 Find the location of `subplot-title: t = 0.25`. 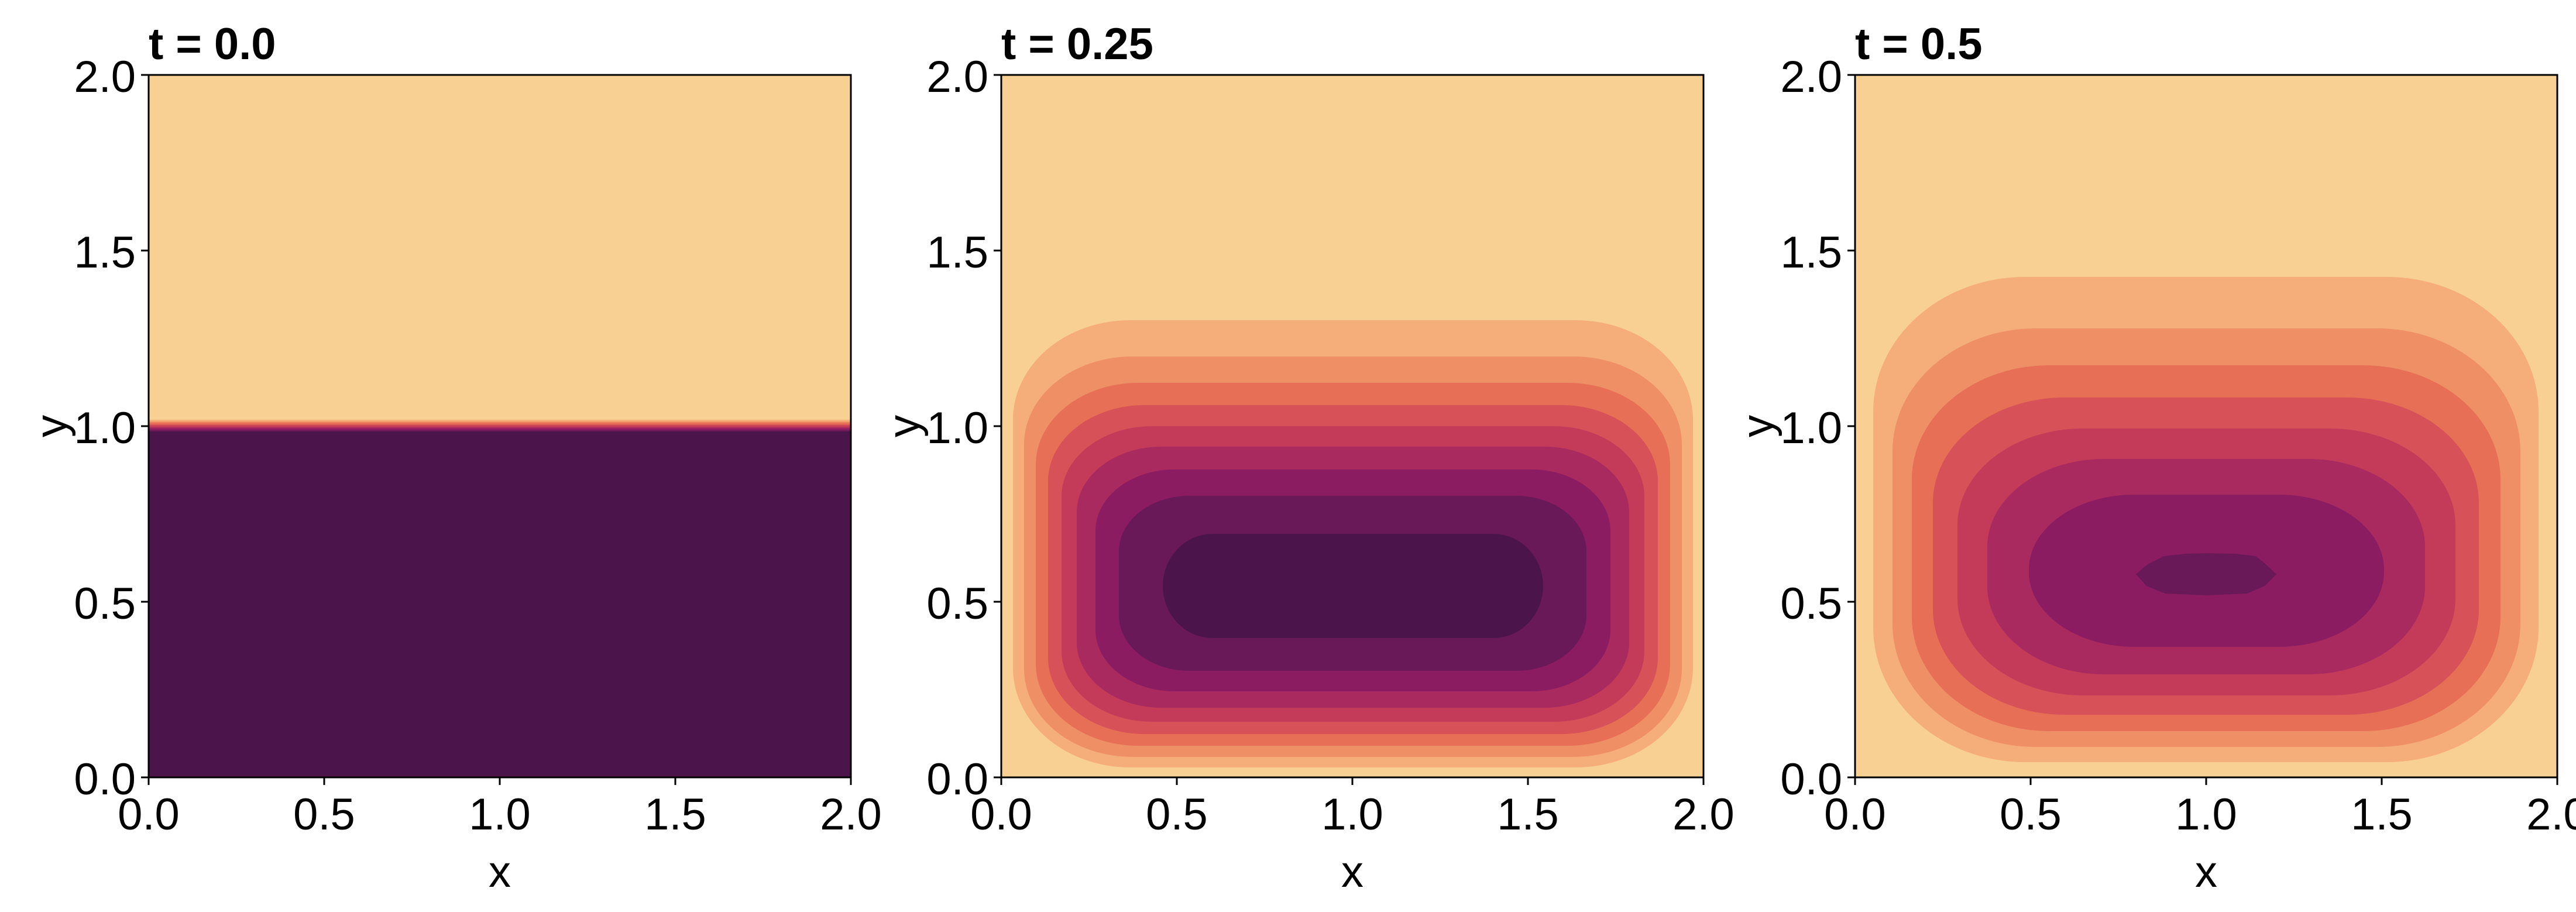

subplot-title: t = 0.25 is located at coordinates (1077, 44).